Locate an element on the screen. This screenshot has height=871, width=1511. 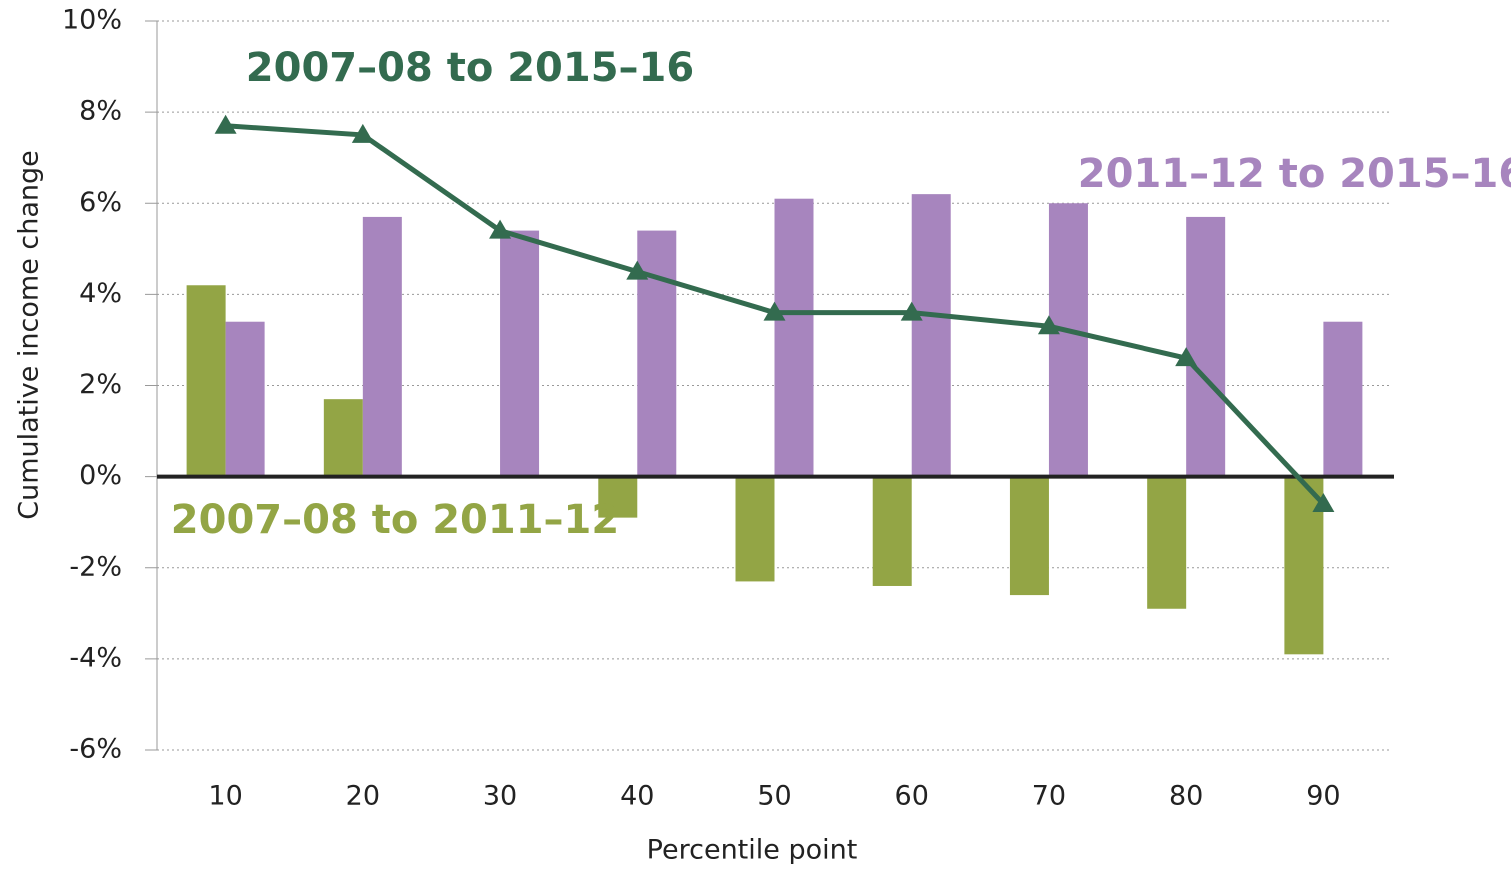
x-tick-label: 80 is located at coordinates (1186, 796).